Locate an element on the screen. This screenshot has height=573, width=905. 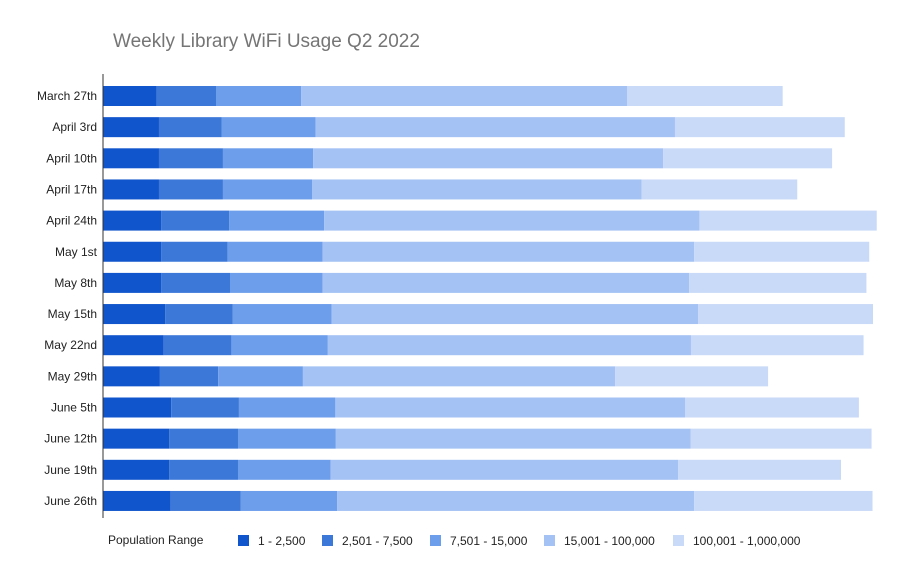
y-tick-label: April 10th is located at coordinates (71, 158).